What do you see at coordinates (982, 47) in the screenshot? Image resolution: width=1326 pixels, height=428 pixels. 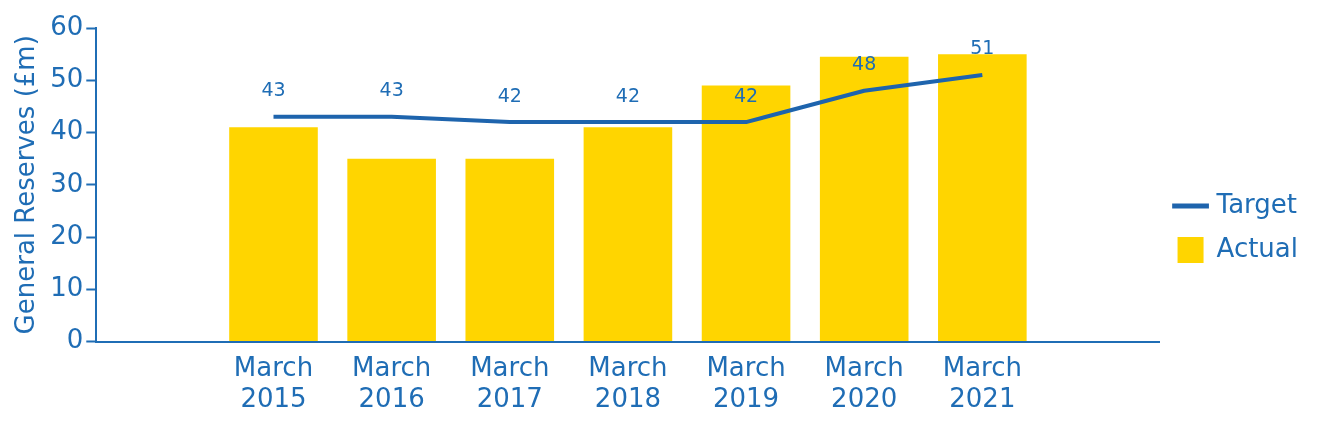 I see `data-label: 51` at bounding box center [982, 47].